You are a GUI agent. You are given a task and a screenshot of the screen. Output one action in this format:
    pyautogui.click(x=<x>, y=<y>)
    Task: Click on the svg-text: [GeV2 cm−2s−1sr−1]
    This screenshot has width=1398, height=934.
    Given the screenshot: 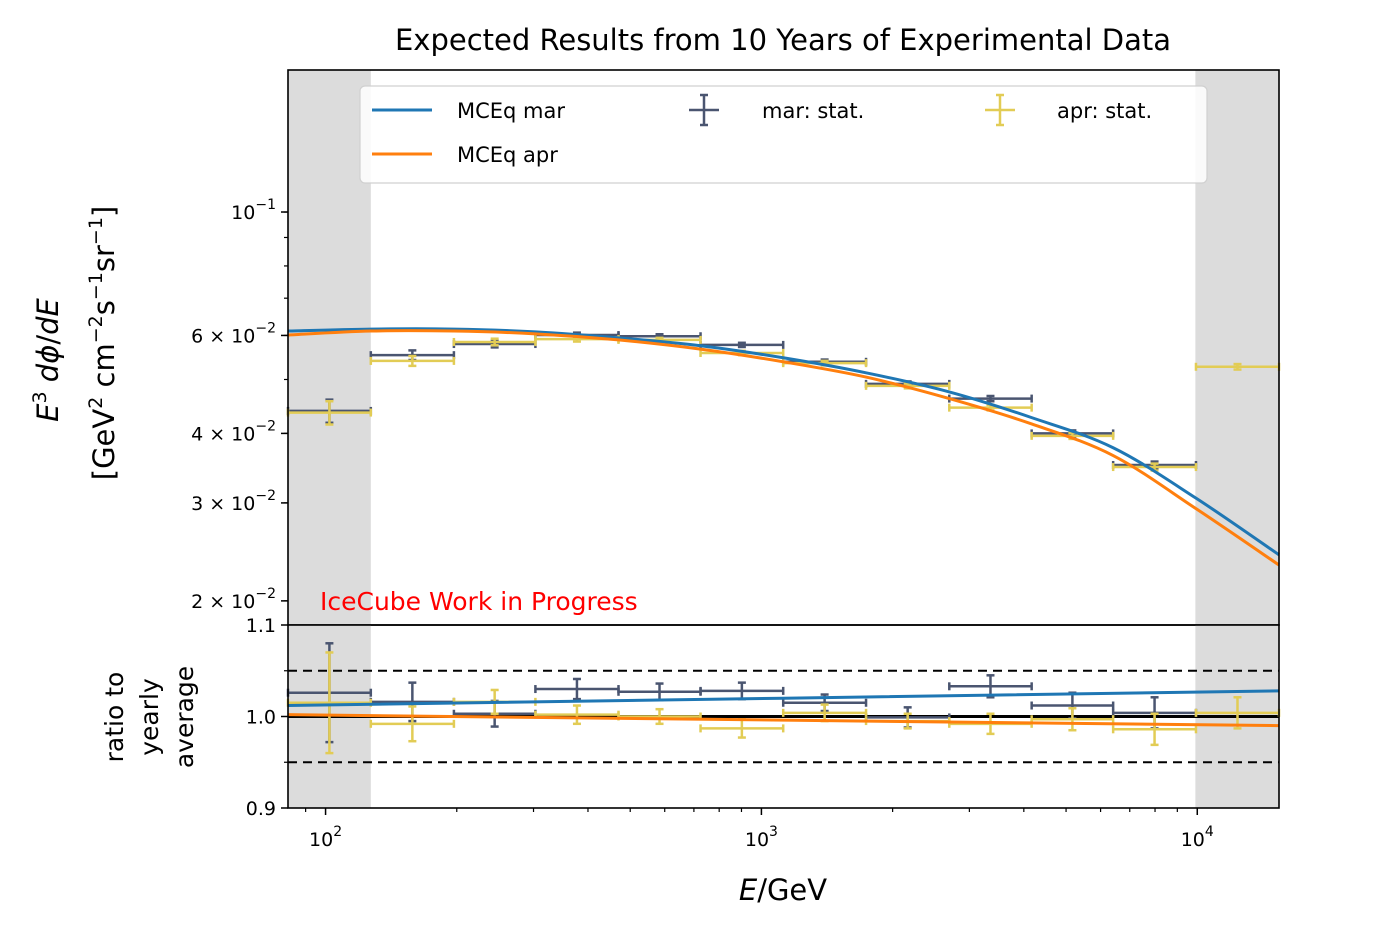 What is the action you would take?
    pyautogui.click(x=103, y=343)
    